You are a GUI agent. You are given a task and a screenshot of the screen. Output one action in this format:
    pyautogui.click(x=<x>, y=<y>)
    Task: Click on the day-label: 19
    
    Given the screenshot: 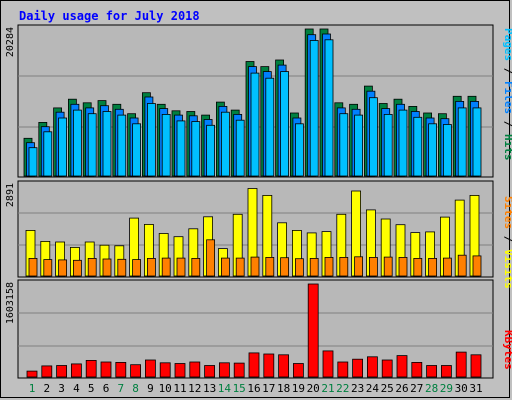 What is the action you would take?
    pyautogui.click(x=298, y=388)
    